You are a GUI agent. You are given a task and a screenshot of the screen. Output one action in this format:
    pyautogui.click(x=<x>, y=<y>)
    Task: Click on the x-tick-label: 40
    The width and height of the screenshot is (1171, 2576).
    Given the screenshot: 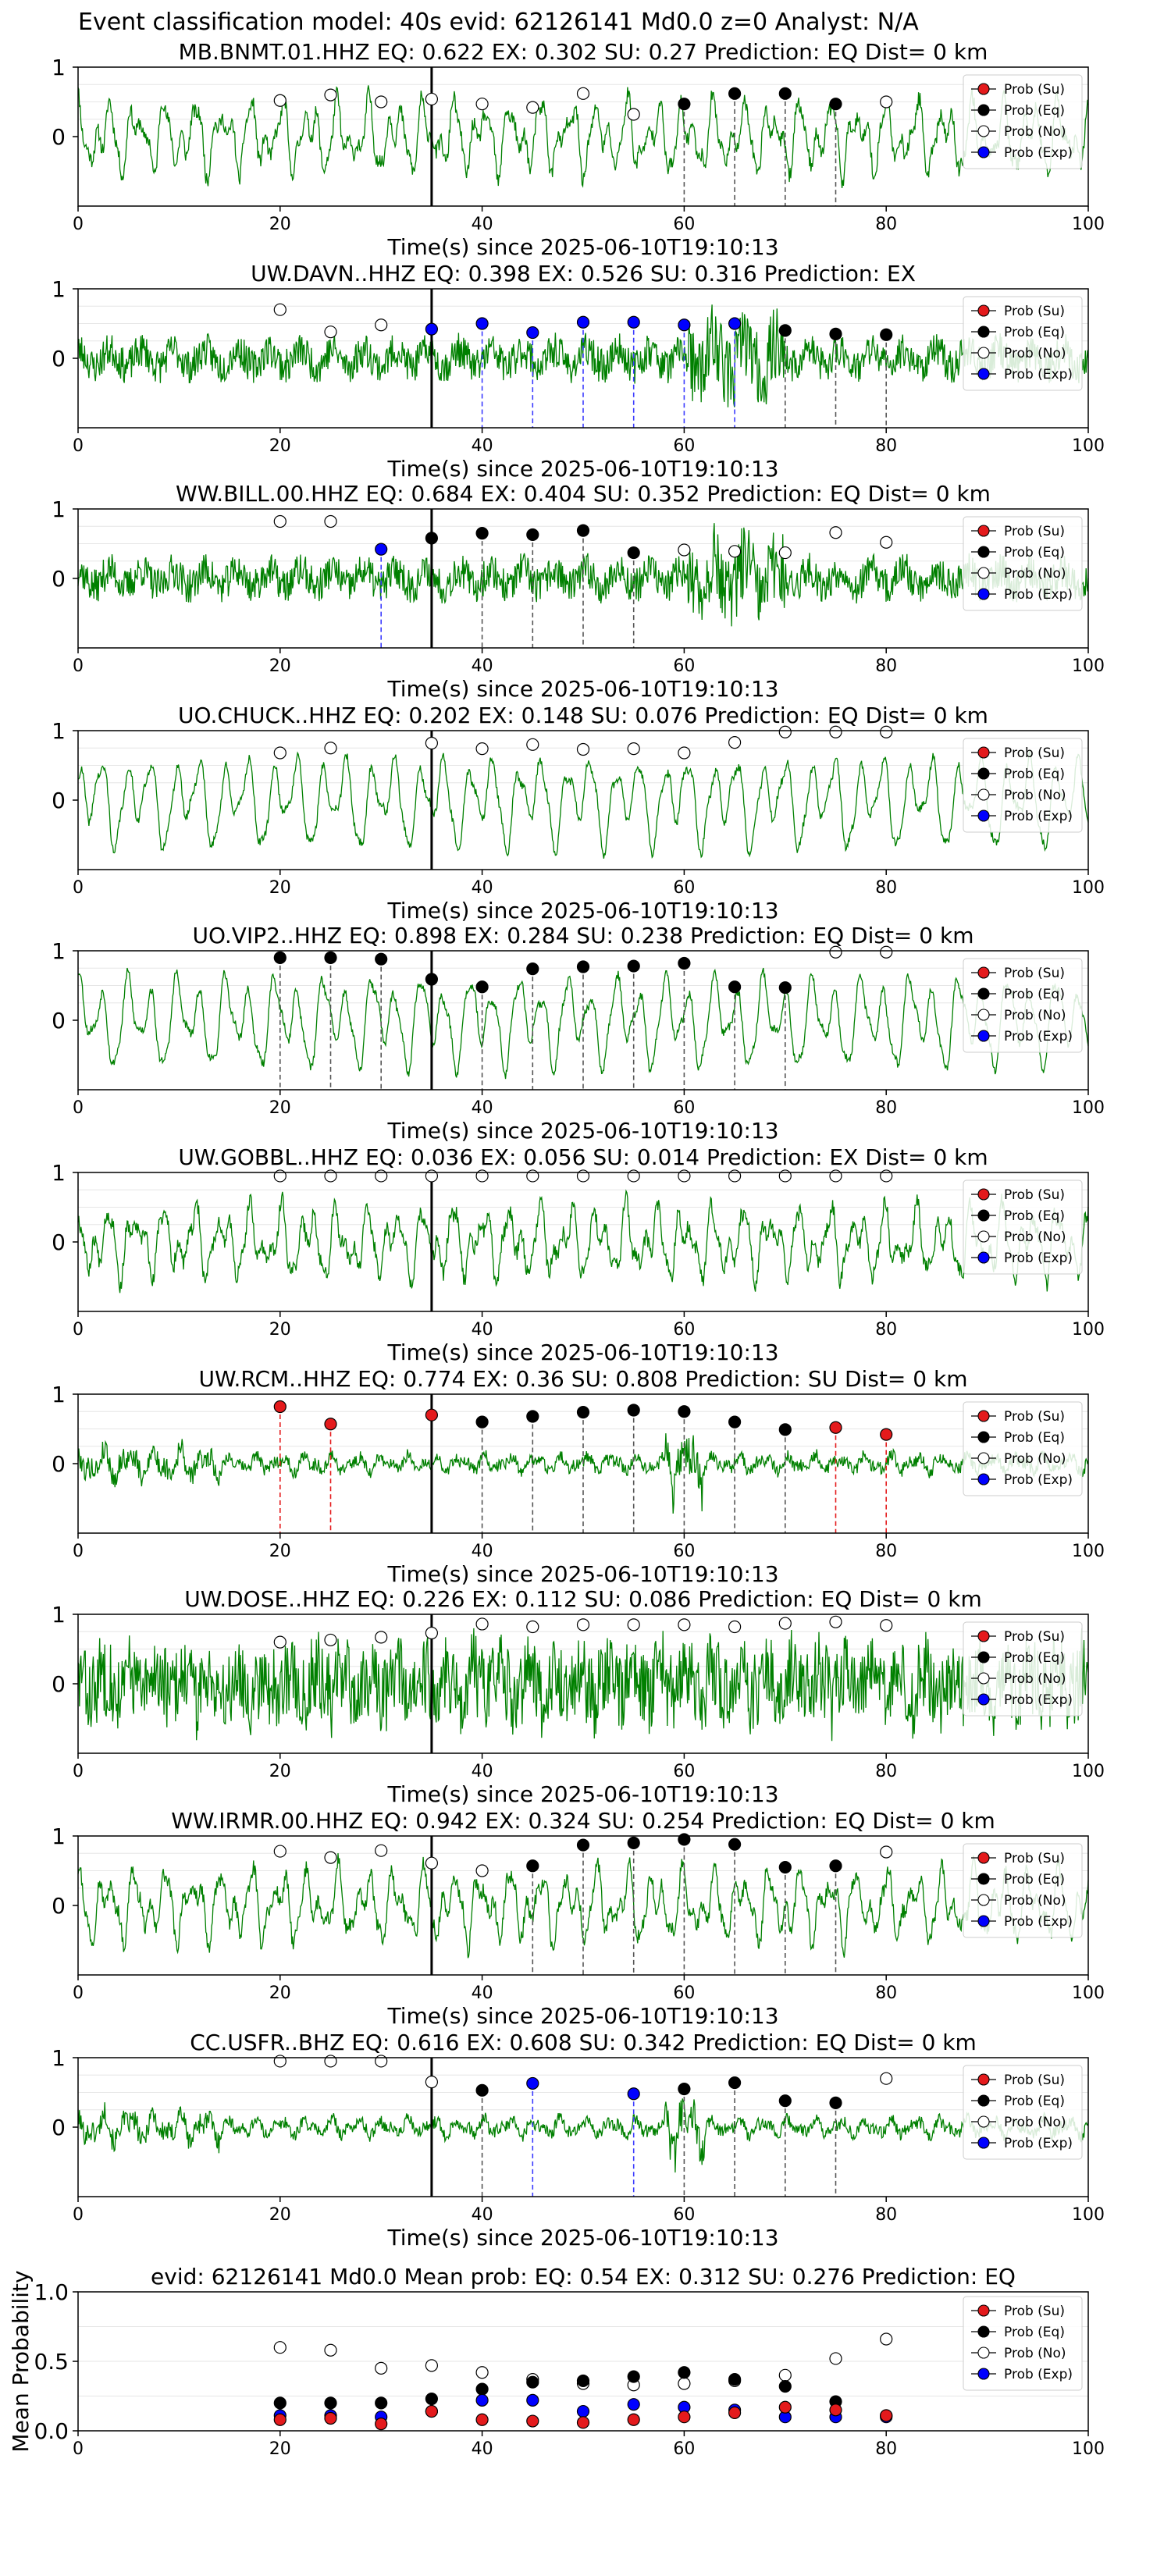 What is the action you would take?
    pyautogui.click(x=482, y=1551)
    